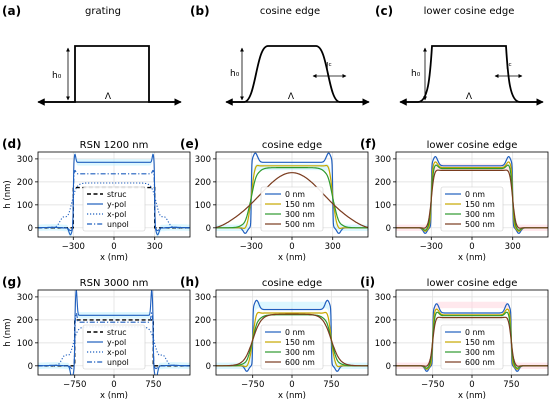 This screenshot has width=550, height=406. What do you see at coordinates (12, 144) in the screenshot?
I see `panel-letter: (d)` at bounding box center [12, 144].